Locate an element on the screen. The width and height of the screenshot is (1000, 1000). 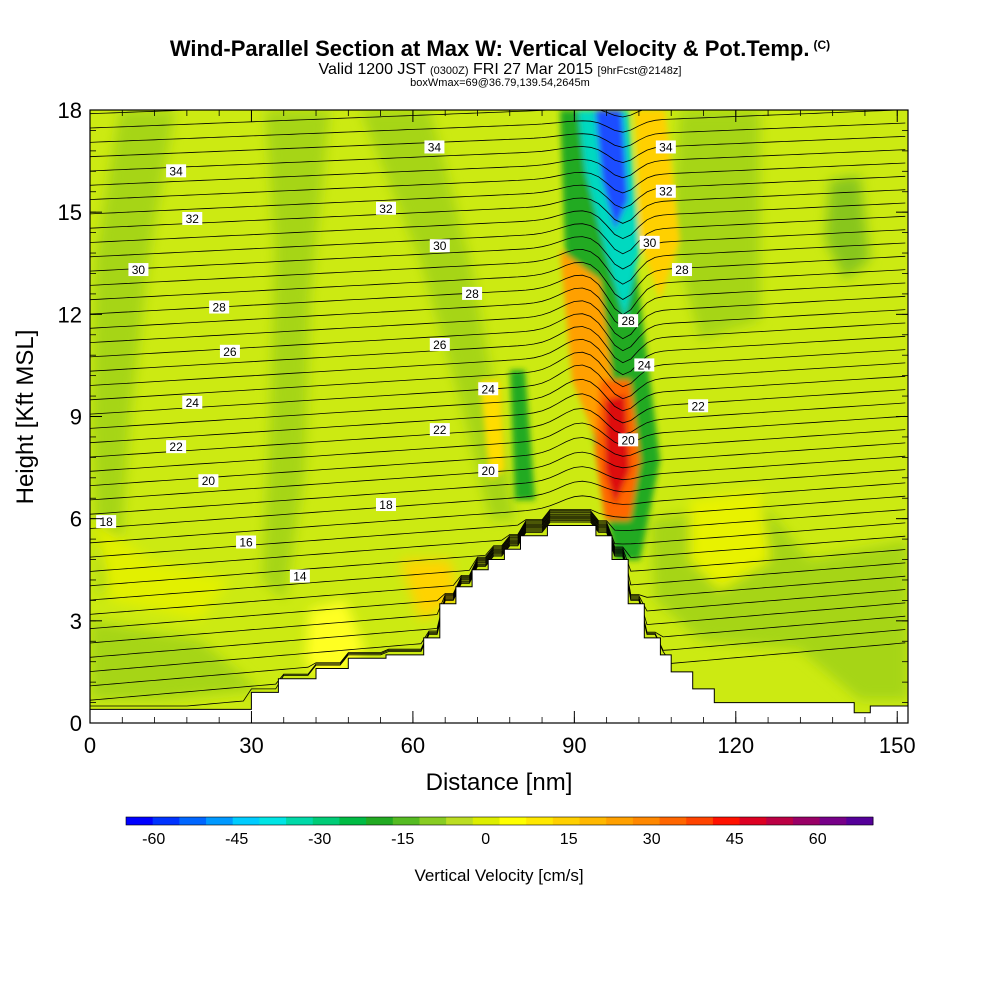
y-tick-label: 0 is located at coordinates (76, 723).